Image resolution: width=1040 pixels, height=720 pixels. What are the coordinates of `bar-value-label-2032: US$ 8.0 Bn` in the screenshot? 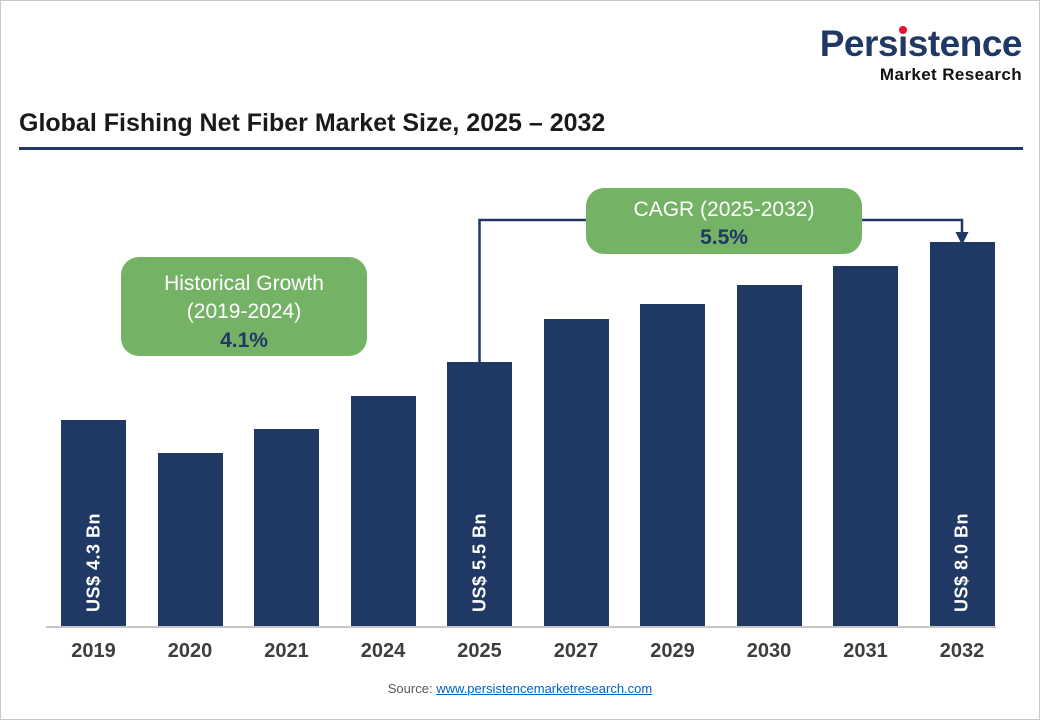 It's located at (961, 562).